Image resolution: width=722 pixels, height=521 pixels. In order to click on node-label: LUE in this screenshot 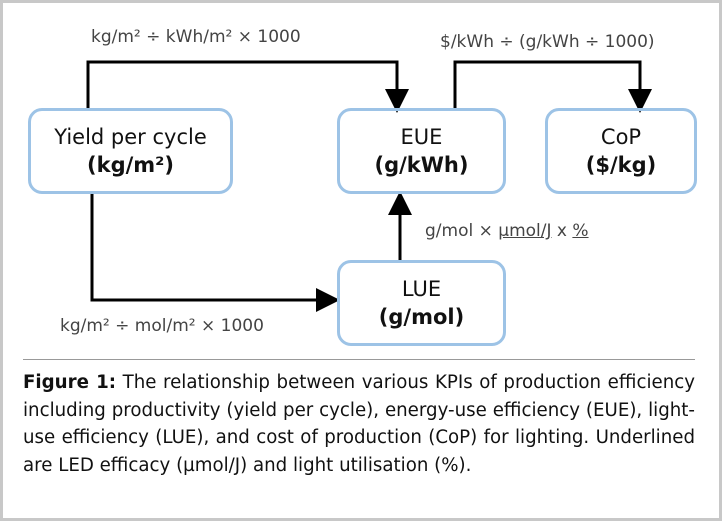, I will do `click(421, 288)`.